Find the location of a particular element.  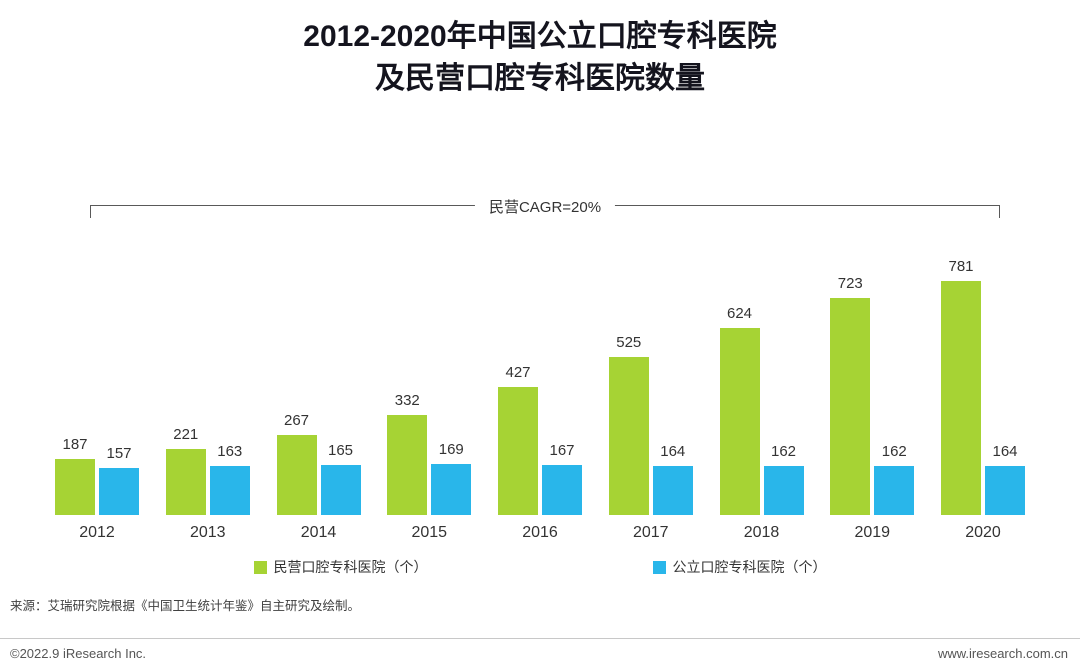

chart-title: 2012-2020年中国公立口腔专科医院 及民营口腔专科医院数量 is located at coordinates (540, 58).